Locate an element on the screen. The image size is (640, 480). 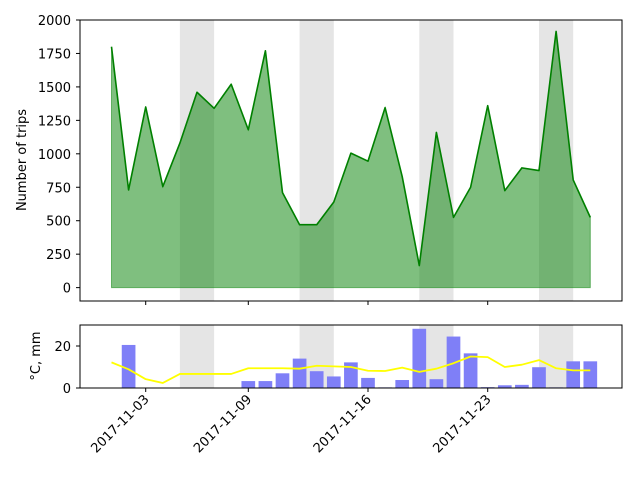
precipitation-bars is located at coordinates (359, 358).